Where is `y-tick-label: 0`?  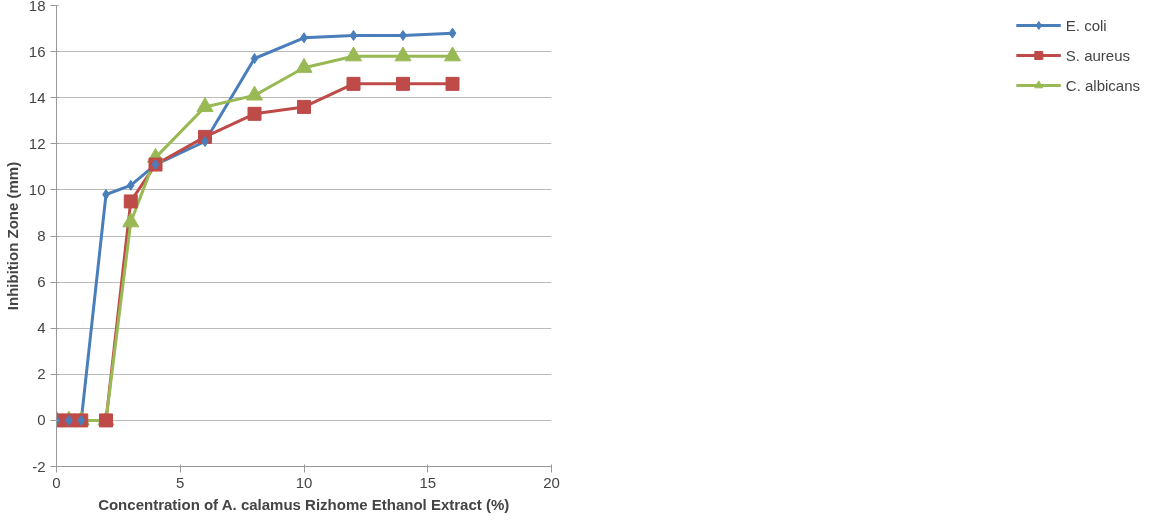 y-tick-label: 0 is located at coordinates (41, 420).